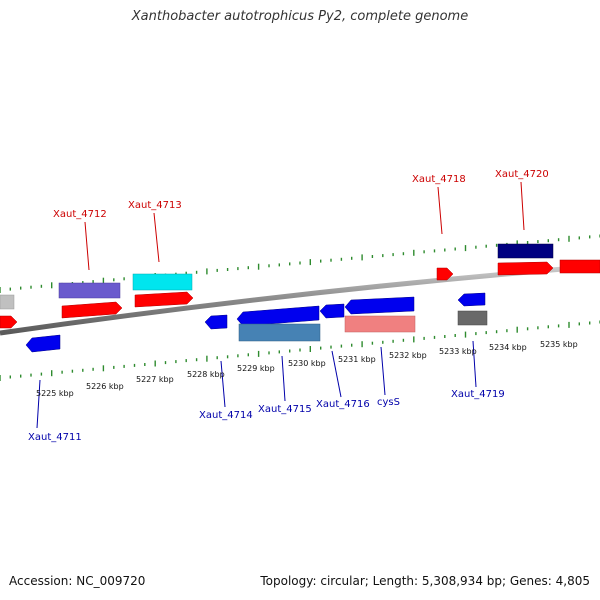 Image resolution: width=600 pixels, height=600 pixels. I want to click on scale-label: 5227 kbp, so click(155, 379).